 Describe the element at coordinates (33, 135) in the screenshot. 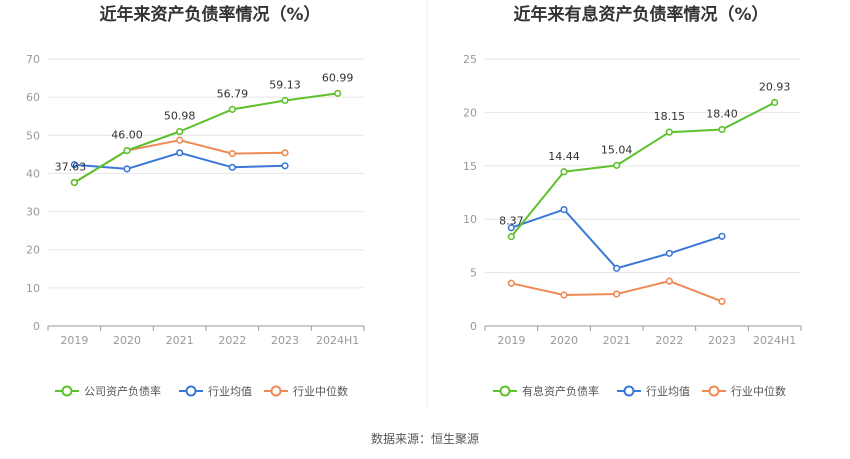

I see `y-tick-label: 50` at that location.